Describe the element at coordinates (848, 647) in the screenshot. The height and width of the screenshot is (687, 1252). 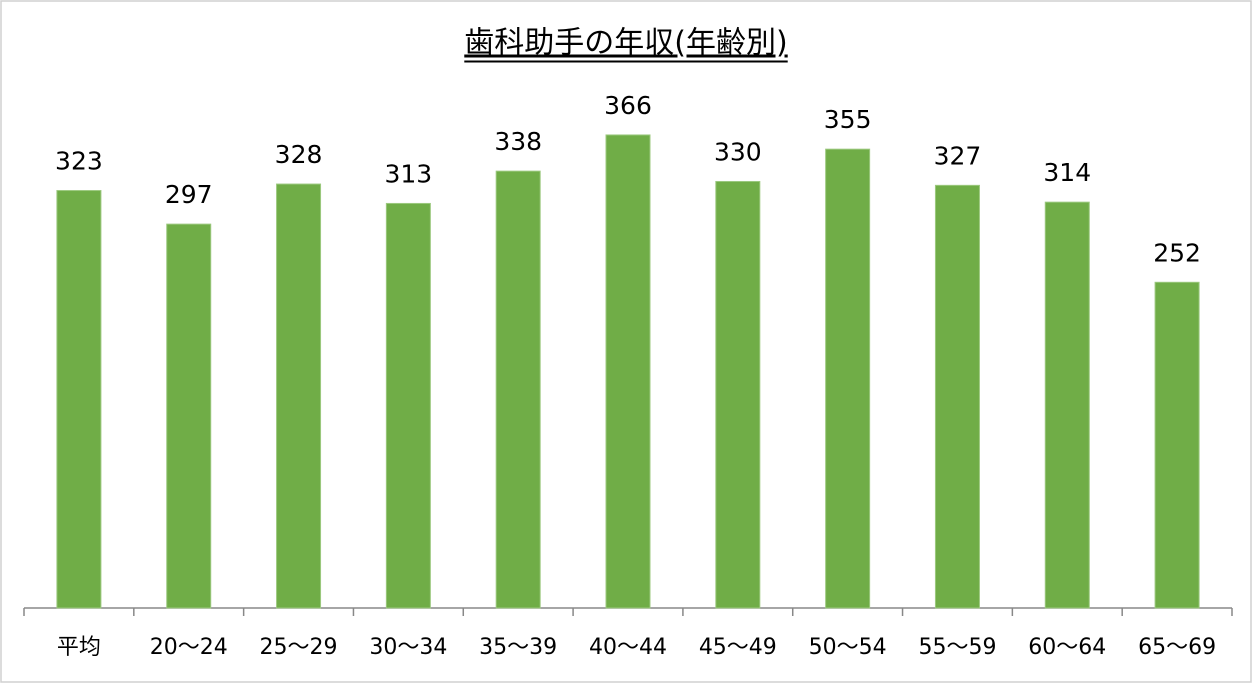
I see `x-tick-label: 50～54` at that location.